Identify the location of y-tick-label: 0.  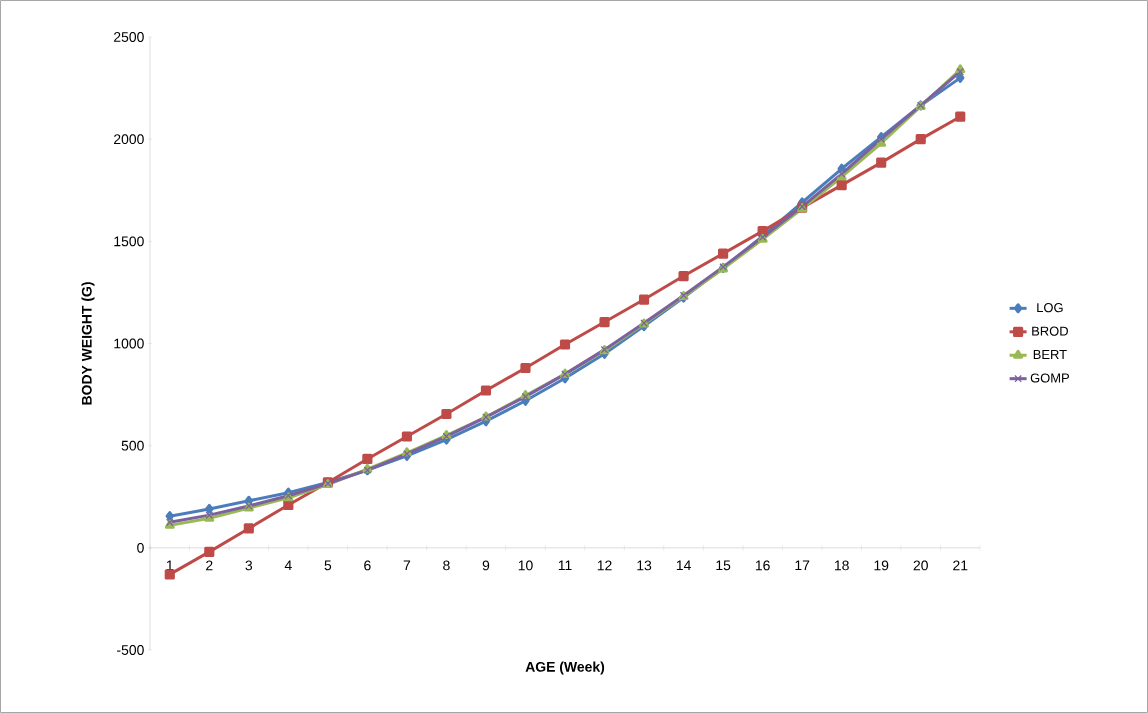
(140, 547).